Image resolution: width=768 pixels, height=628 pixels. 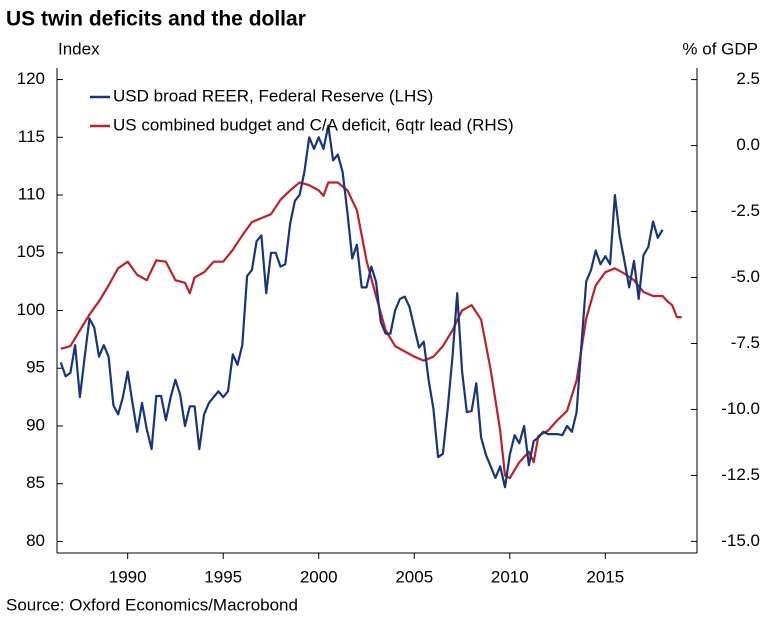 What do you see at coordinates (510, 576) in the screenshot?
I see `x-tick-label: 2010` at bounding box center [510, 576].